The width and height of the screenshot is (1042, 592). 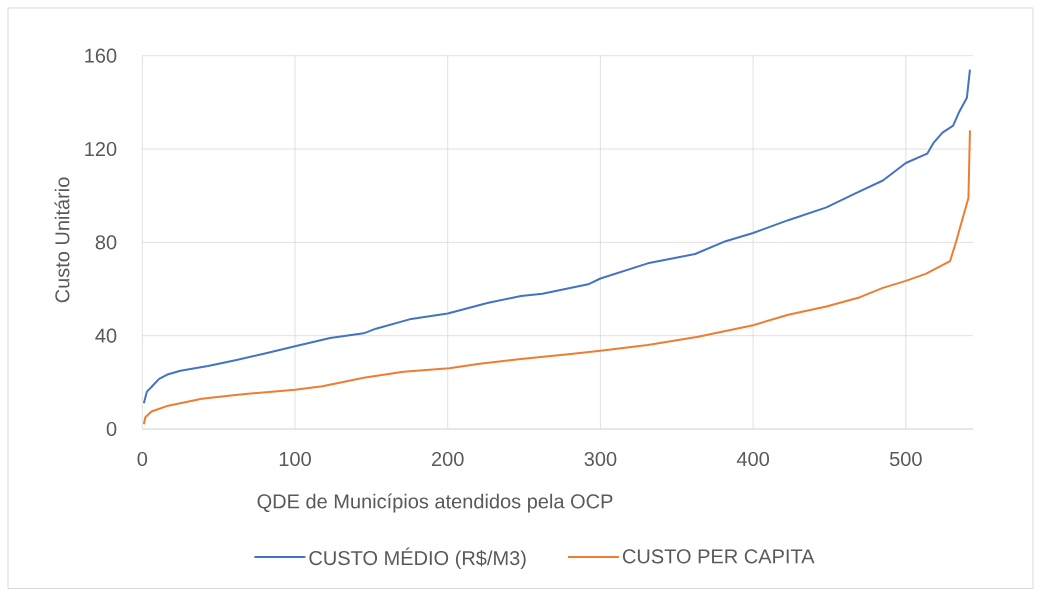 What do you see at coordinates (101, 55) in the screenshot?
I see `y-tick-label: 160` at bounding box center [101, 55].